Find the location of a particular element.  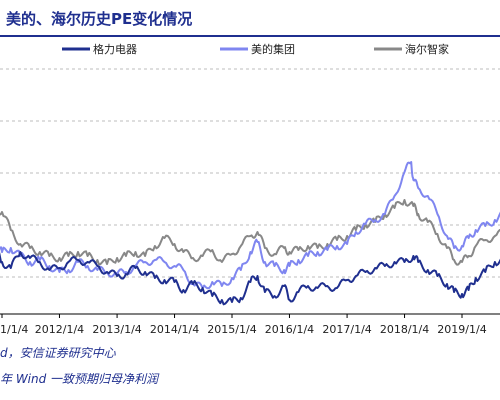

x-tick-label: 2015/1/4 is located at coordinates (231, 329).